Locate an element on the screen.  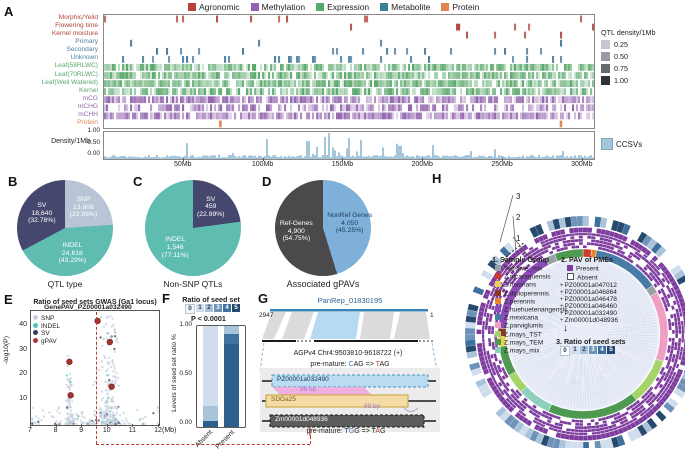
scale-chip: 2 is located at coordinates (584, 350).